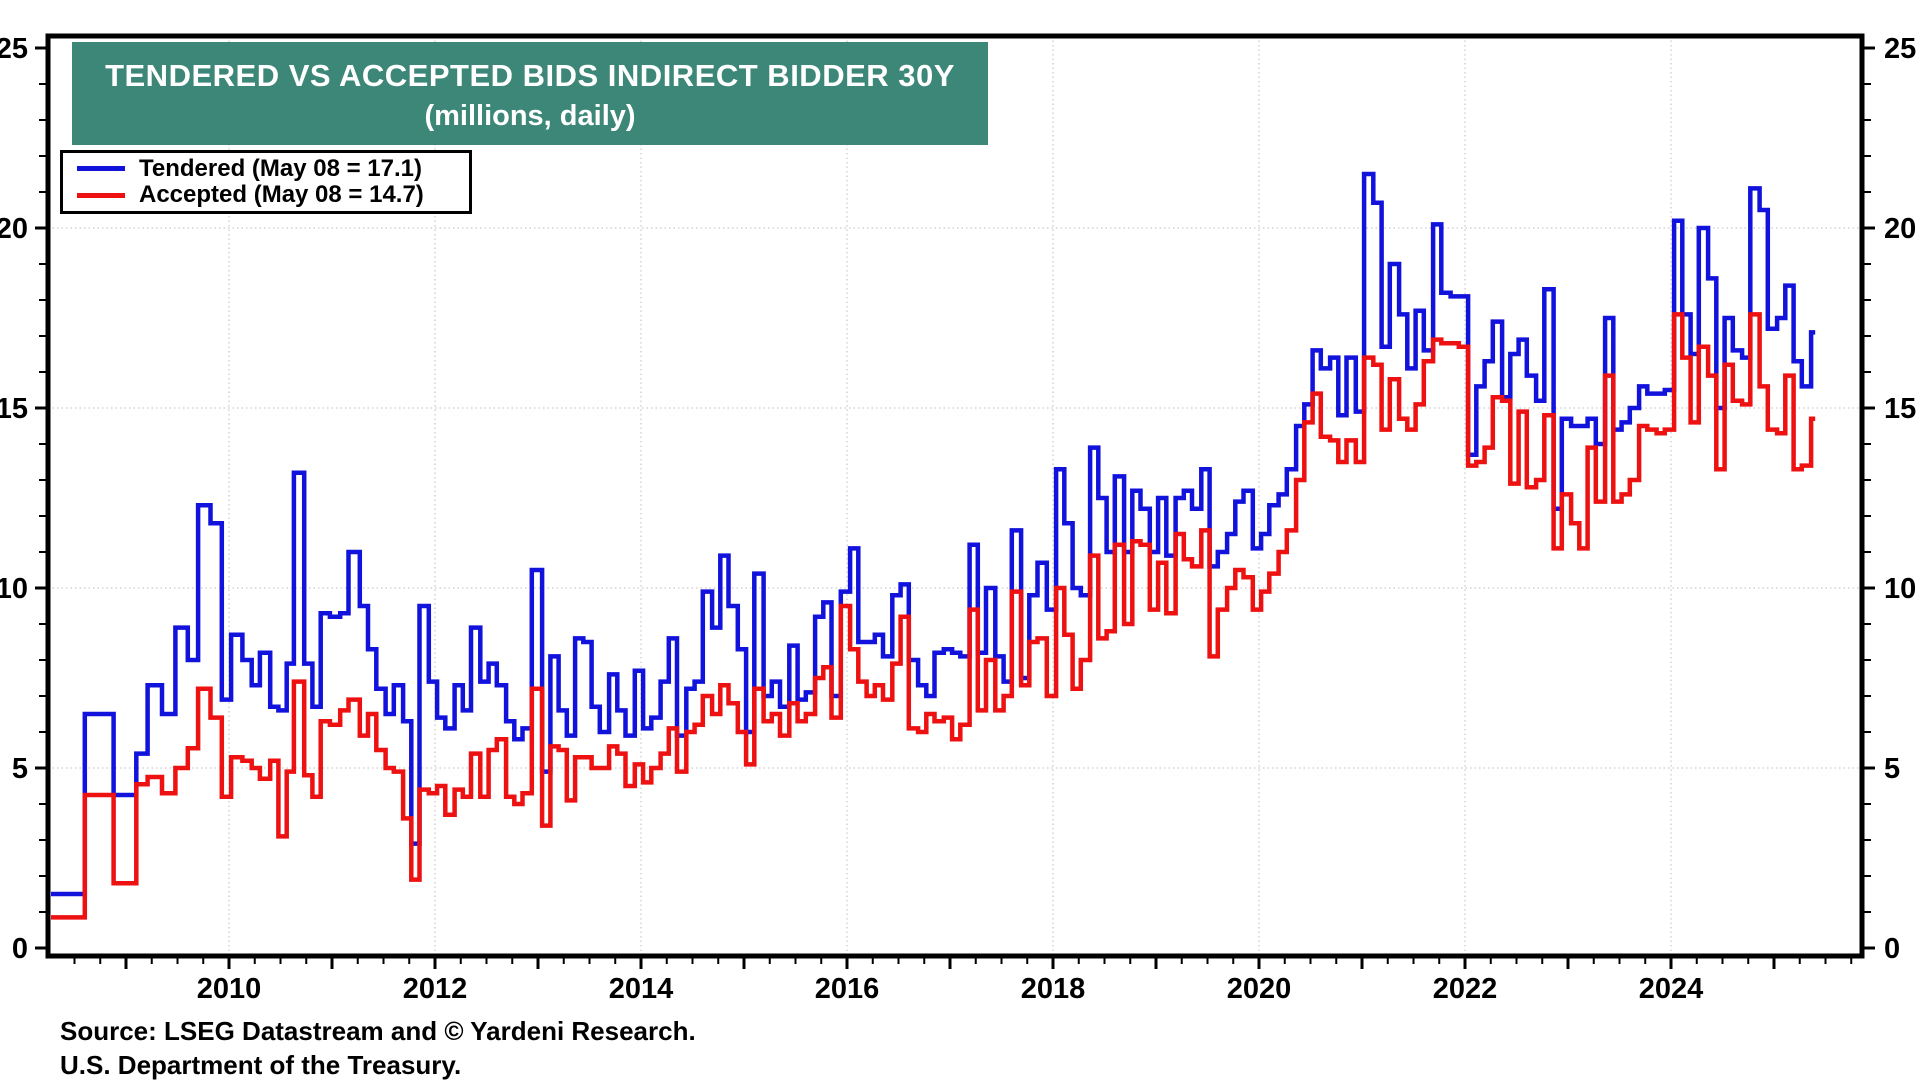  I want to click on y-axis-label-left: 5, so click(20, 769).